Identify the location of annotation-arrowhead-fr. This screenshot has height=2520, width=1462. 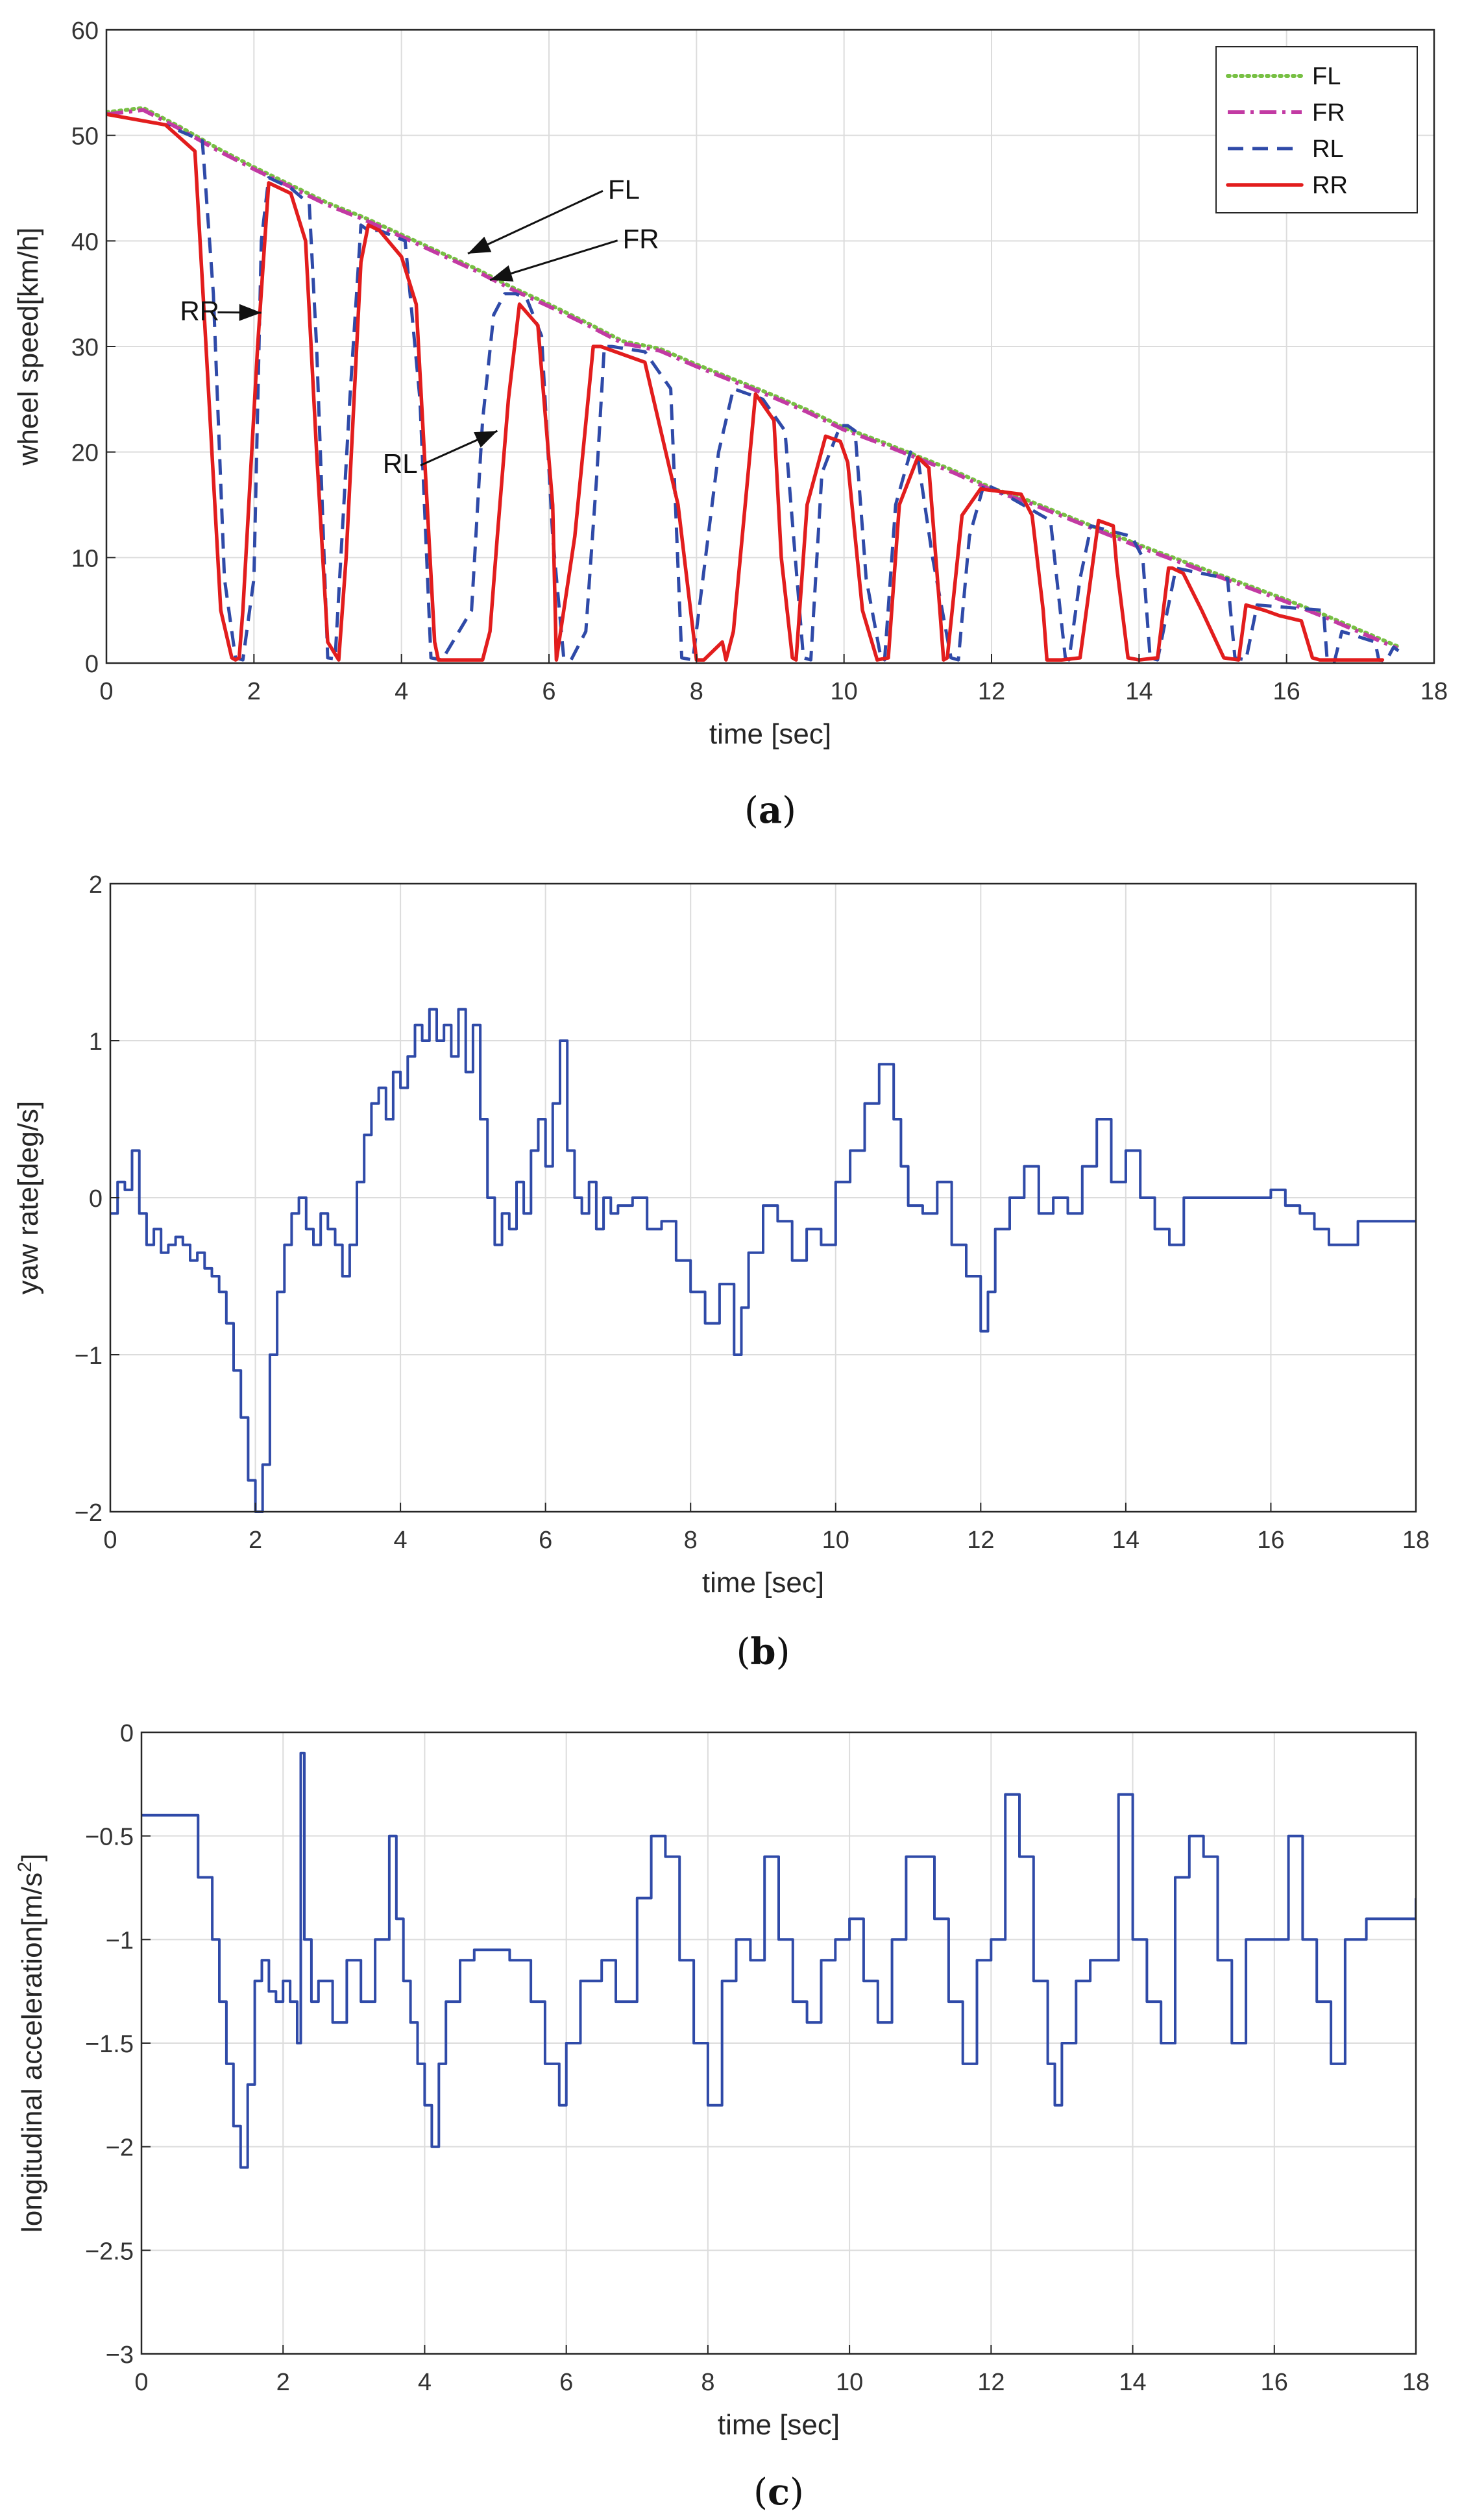
(502, 273).